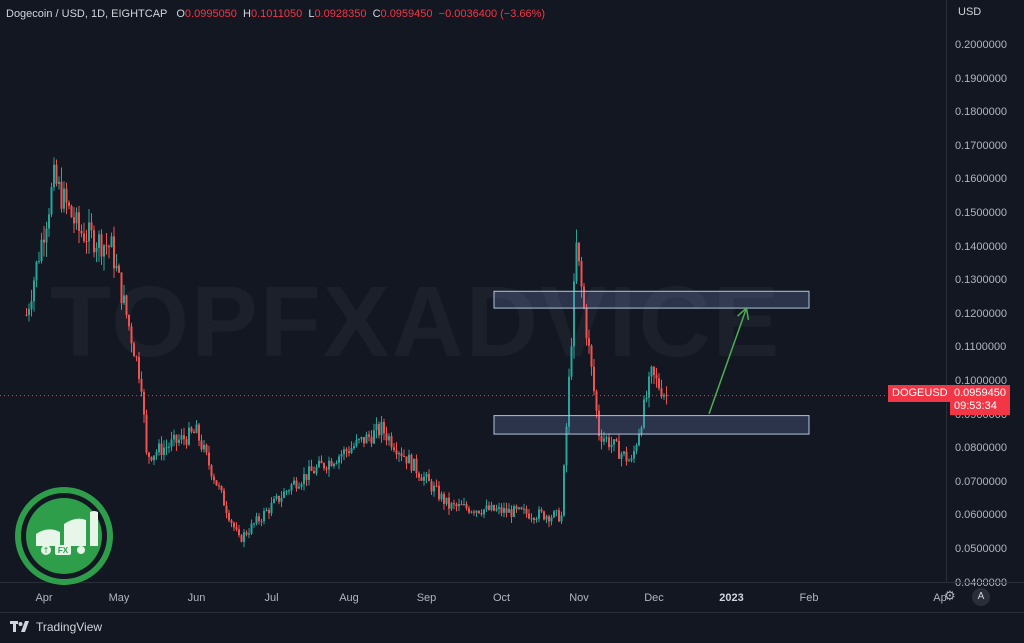 This screenshot has width=1024, height=643. Describe the element at coordinates (981, 246) in the screenshot. I see `price-tick-label: 0.1400000` at that location.